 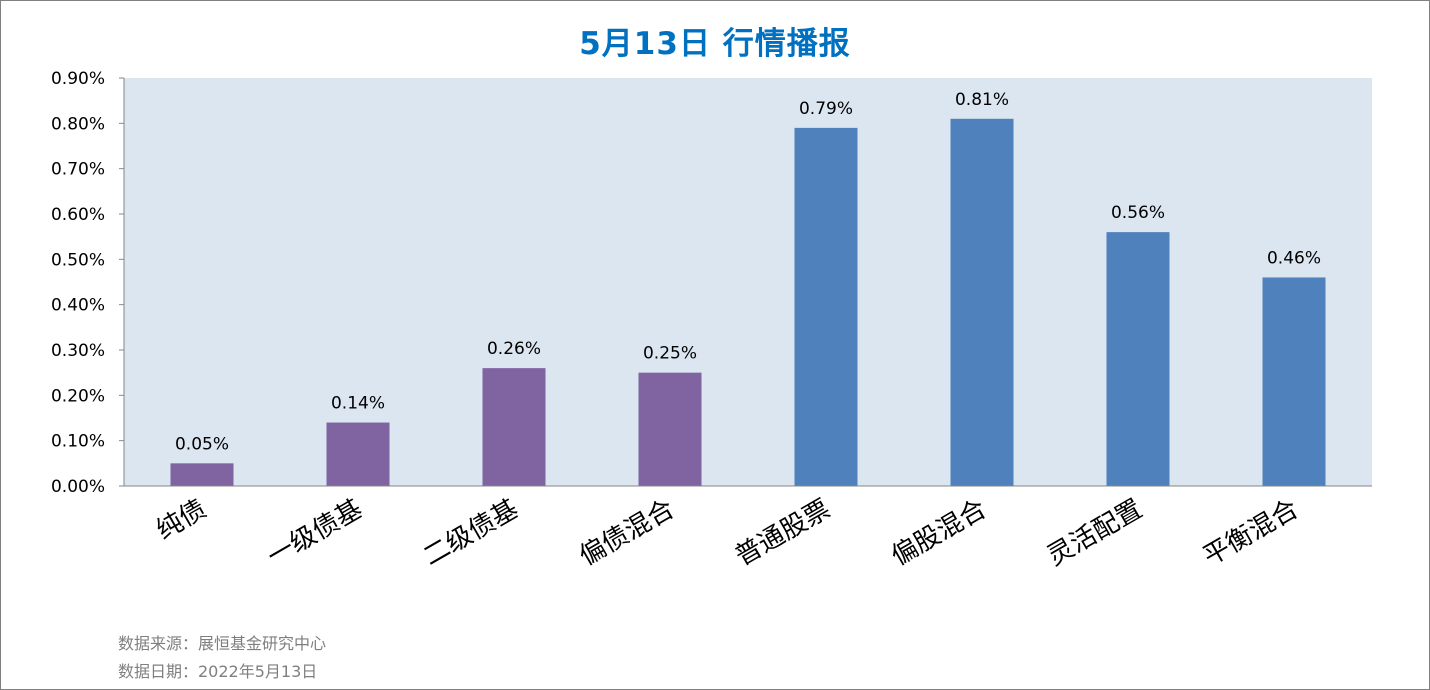 What do you see at coordinates (626, 533) in the screenshot?
I see `x-tick-label: 偏债混合` at bounding box center [626, 533].